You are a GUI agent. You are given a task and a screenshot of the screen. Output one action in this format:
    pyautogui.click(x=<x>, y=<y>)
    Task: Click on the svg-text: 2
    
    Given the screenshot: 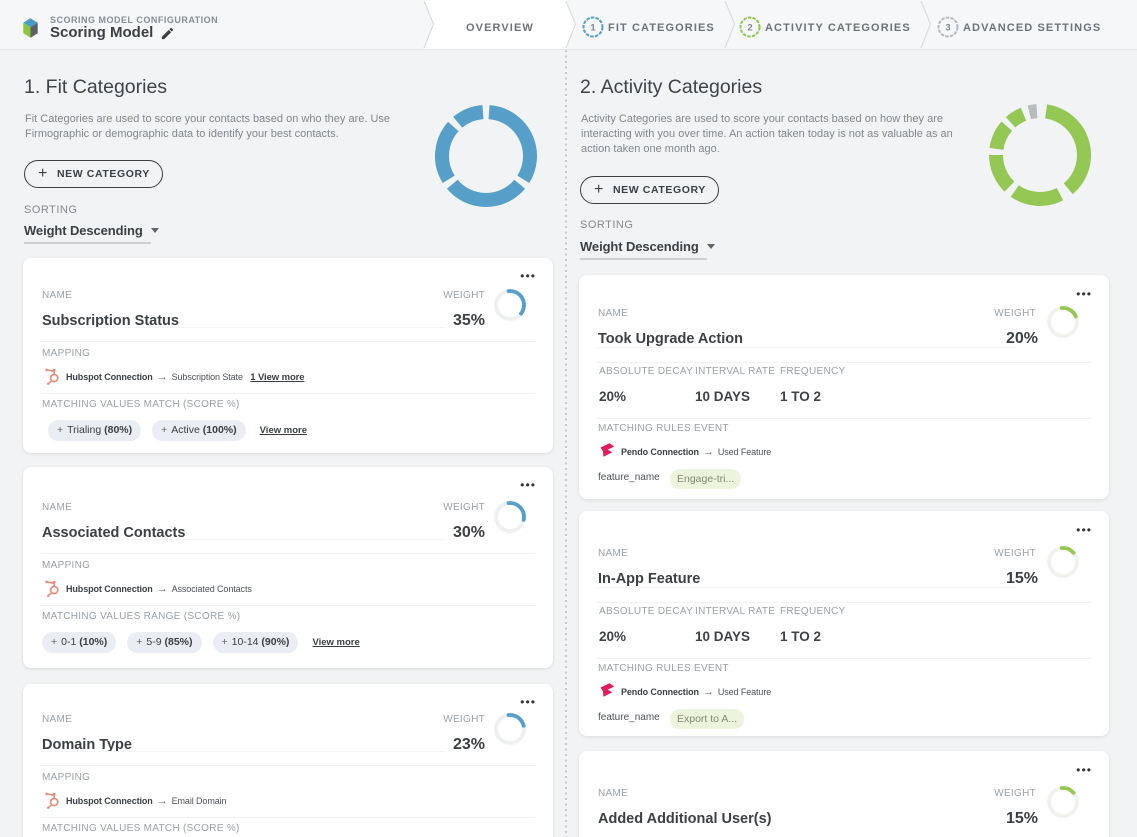 What is the action you would take?
    pyautogui.click(x=749, y=28)
    